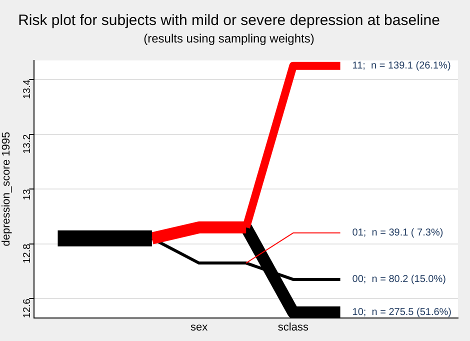 The width and height of the screenshot is (470, 341). Describe the element at coordinates (6, 189) in the screenshot. I see `y-axis-title: depression_score 1995` at that location.